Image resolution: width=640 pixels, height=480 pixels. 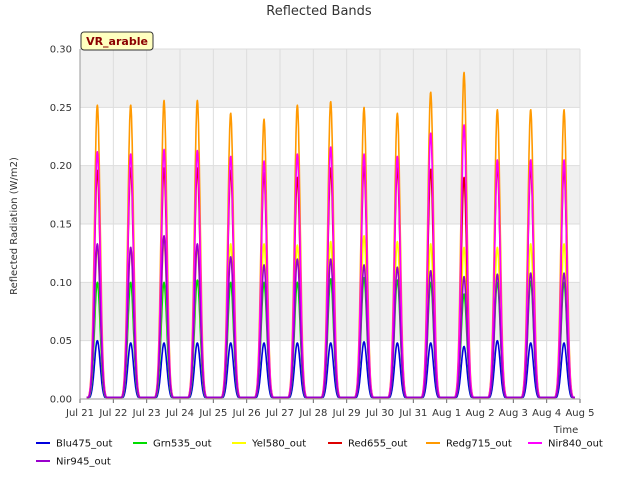 I want to click on legend-label: Redg715_out, so click(x=479, y=444).